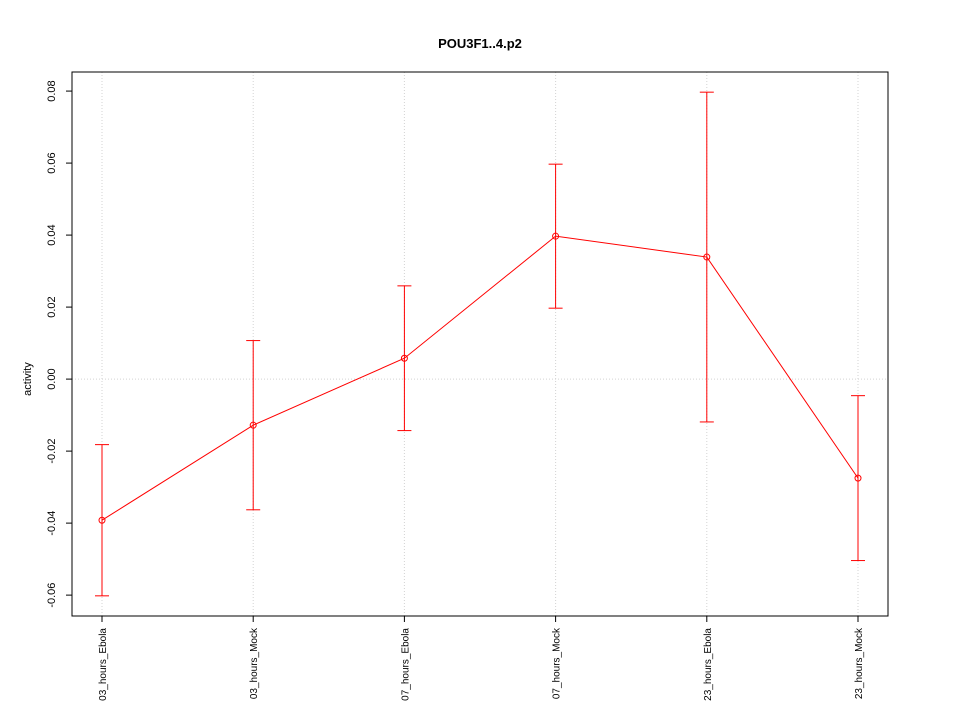 Image resolution: width=960 pixels, height=720 pixels. What do you see at coordinates (859, 663) in the screenshot?
I see `x-tick-label: 23_hours_Mock` at bounding box center [859, 663].